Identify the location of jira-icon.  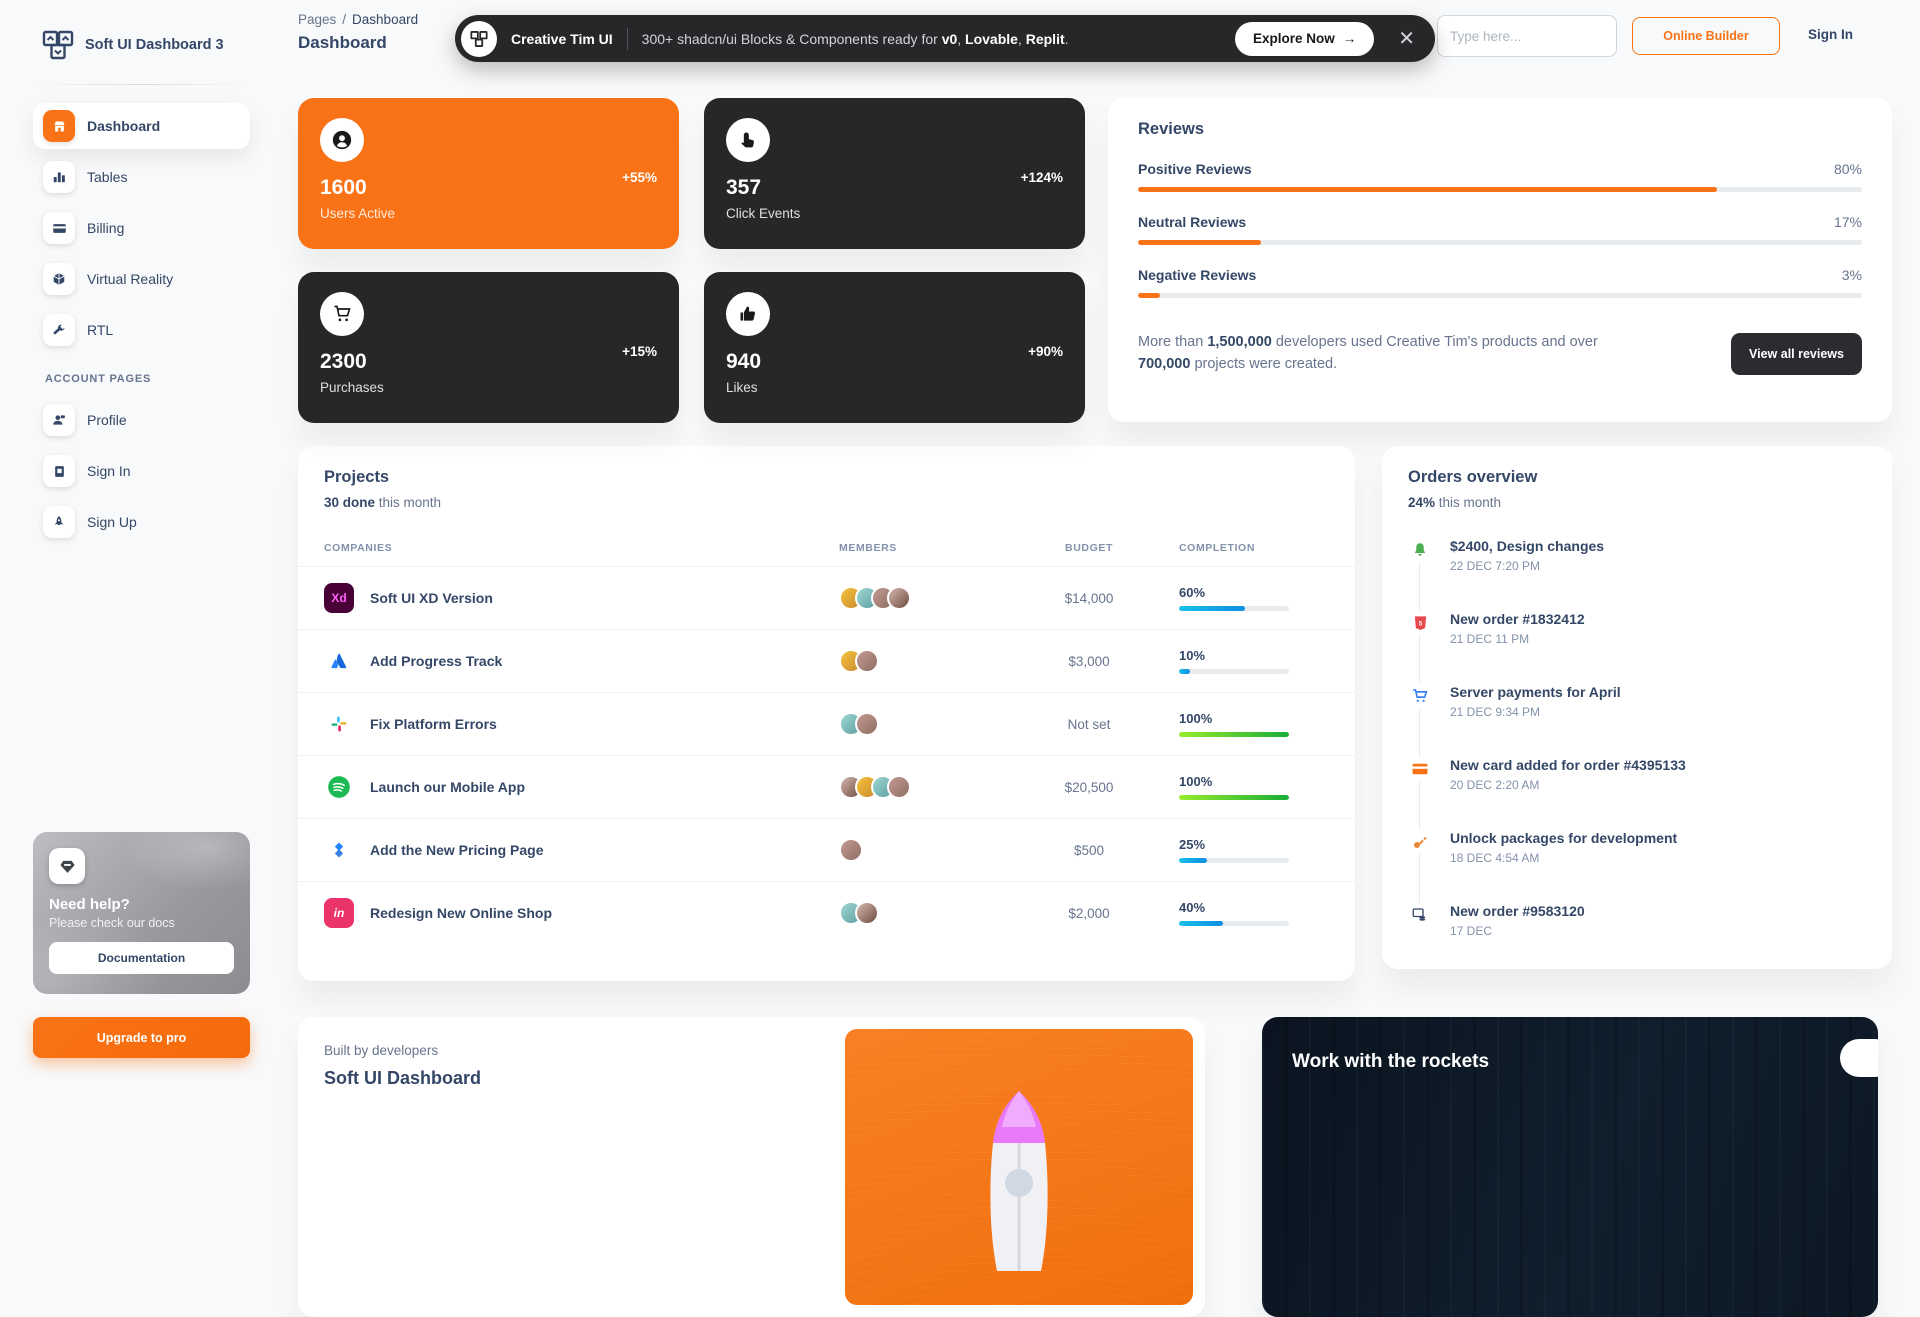
(339, 850).